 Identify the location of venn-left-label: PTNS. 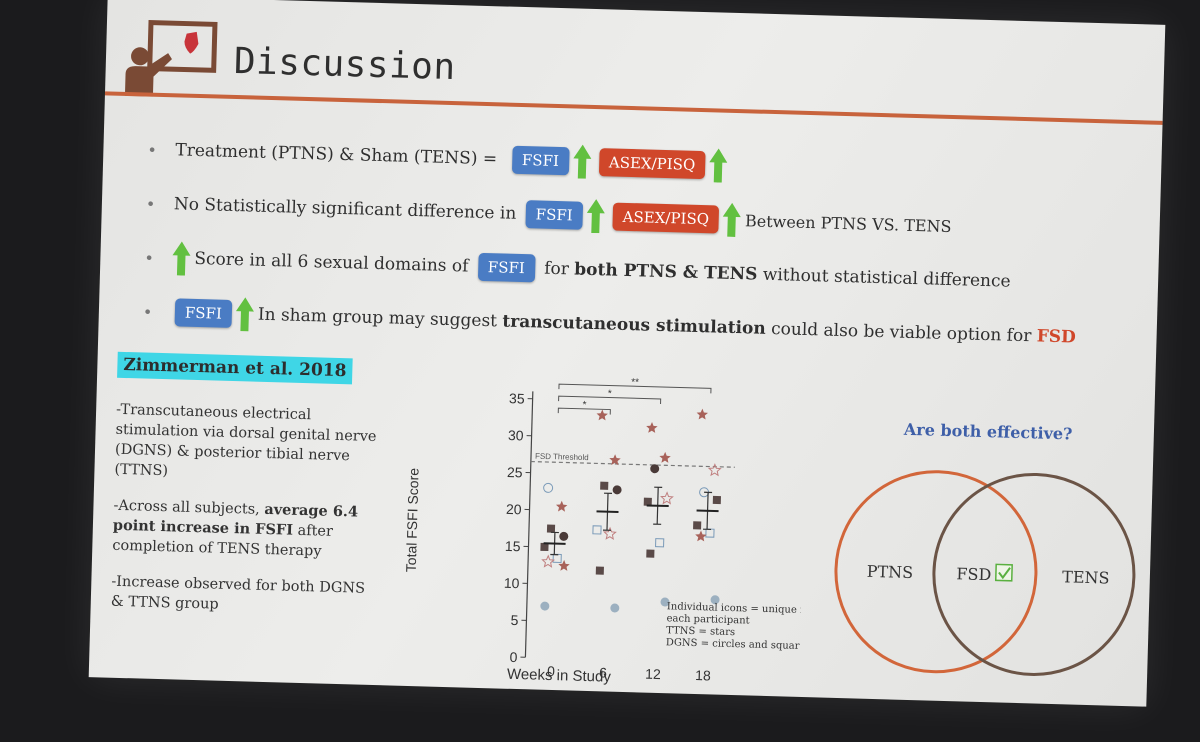
(889, 572).